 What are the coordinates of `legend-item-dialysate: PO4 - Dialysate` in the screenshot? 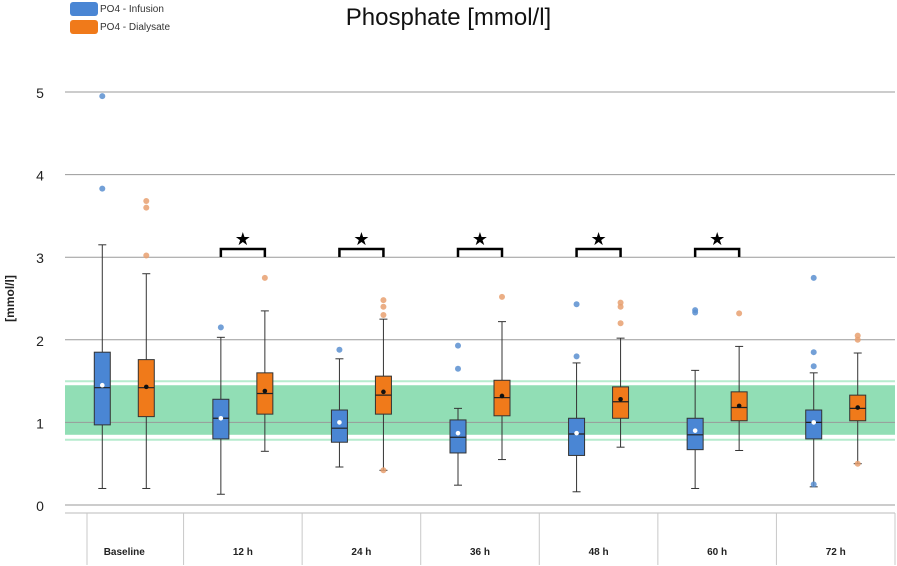 It's located at (120, 27).